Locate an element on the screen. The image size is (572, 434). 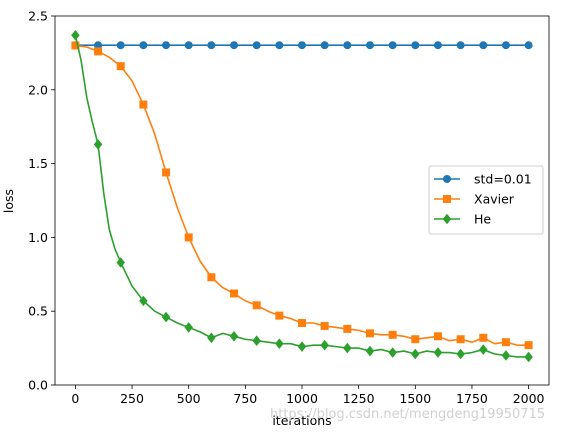
x-tick-label: 500 is located at coordinates (189, 398).